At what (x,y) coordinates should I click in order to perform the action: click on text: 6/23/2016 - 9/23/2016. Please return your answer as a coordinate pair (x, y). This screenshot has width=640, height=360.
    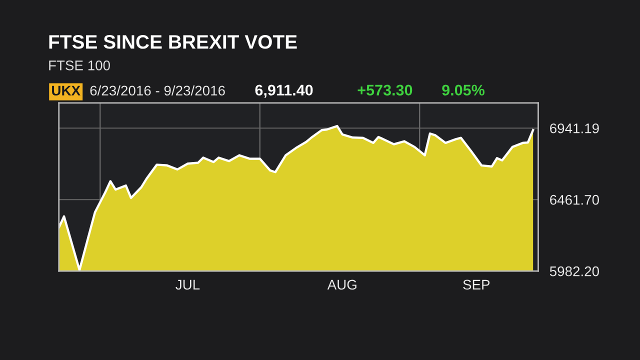
    Looking at the image, I should click on (157, 90).